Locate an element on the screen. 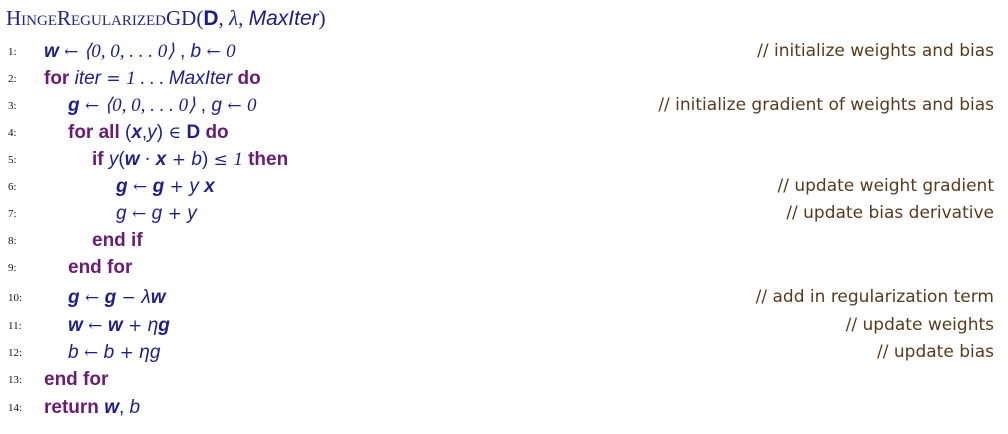 Image resolution: width=1008 pixels, height=434 pixels. code-statement: end if is located at coordinates (117, 240).